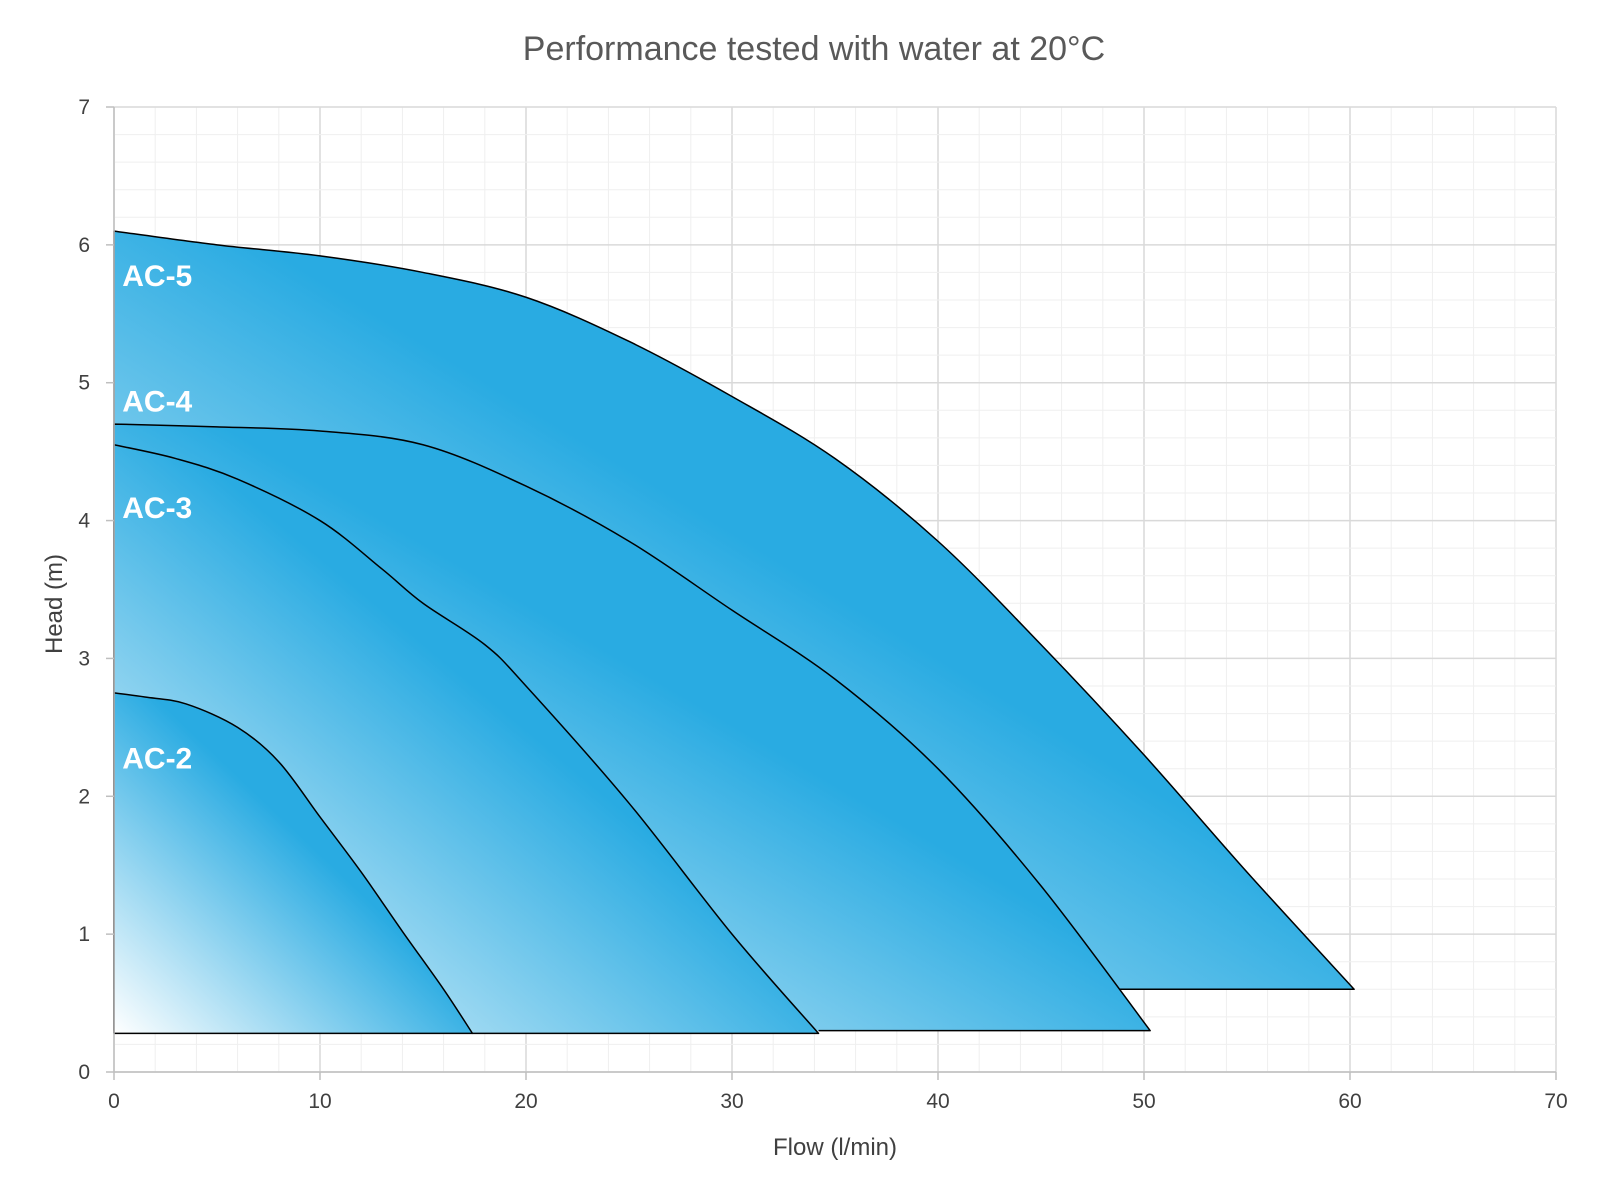 The width and height of the screenshot is (1604, 1200). I want to click on x-tick-label: 0, so click(114, 1101).